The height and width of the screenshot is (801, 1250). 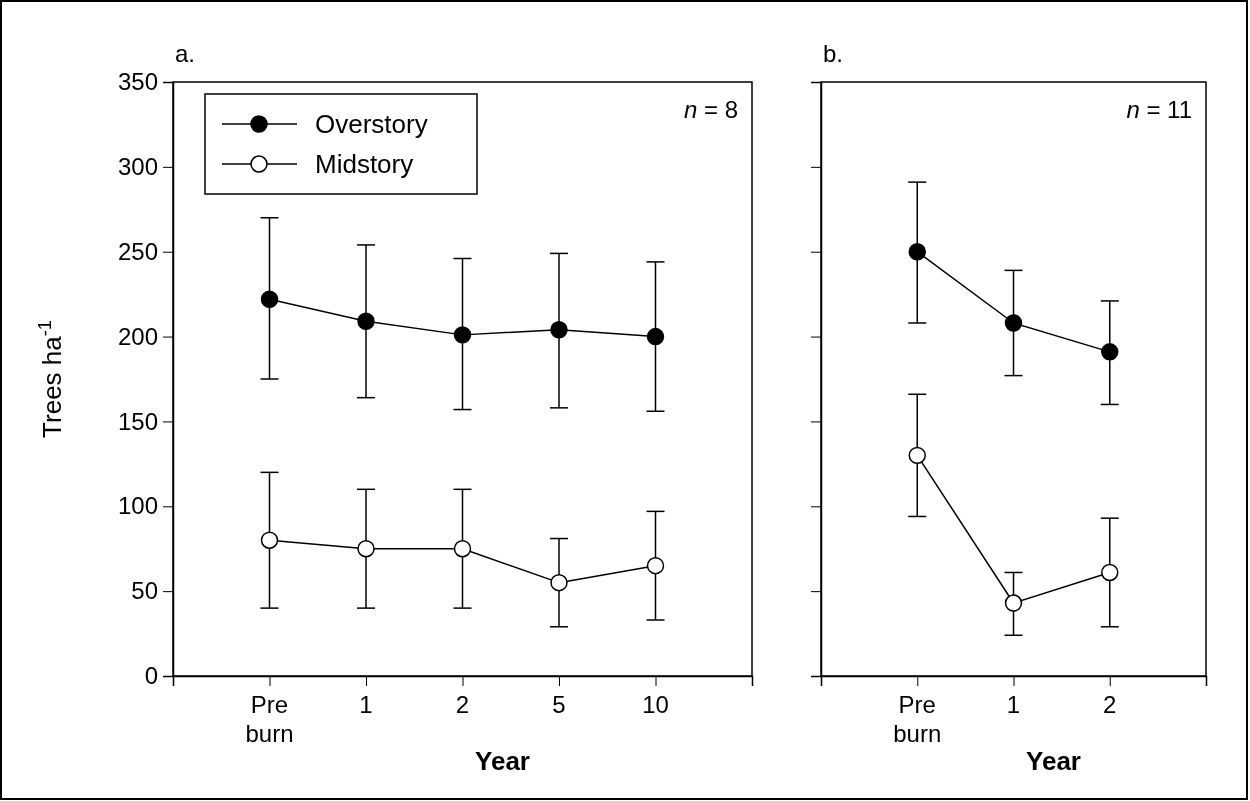 What do you see at coordinates (1159, 109) in the screenshot?
I see `annotation: n = 11` at bounding box center [1159, 109].